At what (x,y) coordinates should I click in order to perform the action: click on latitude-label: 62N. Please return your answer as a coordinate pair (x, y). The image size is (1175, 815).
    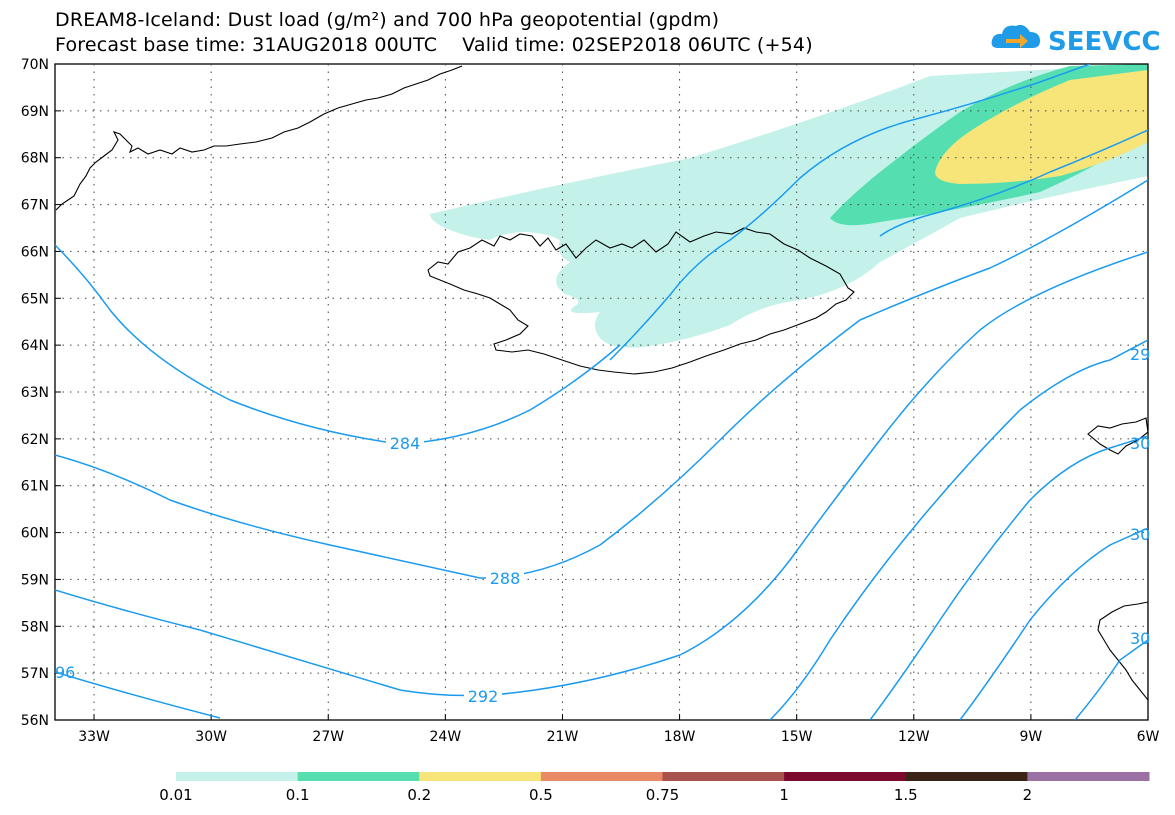
    Looking at the image, I should click on (35, 440).